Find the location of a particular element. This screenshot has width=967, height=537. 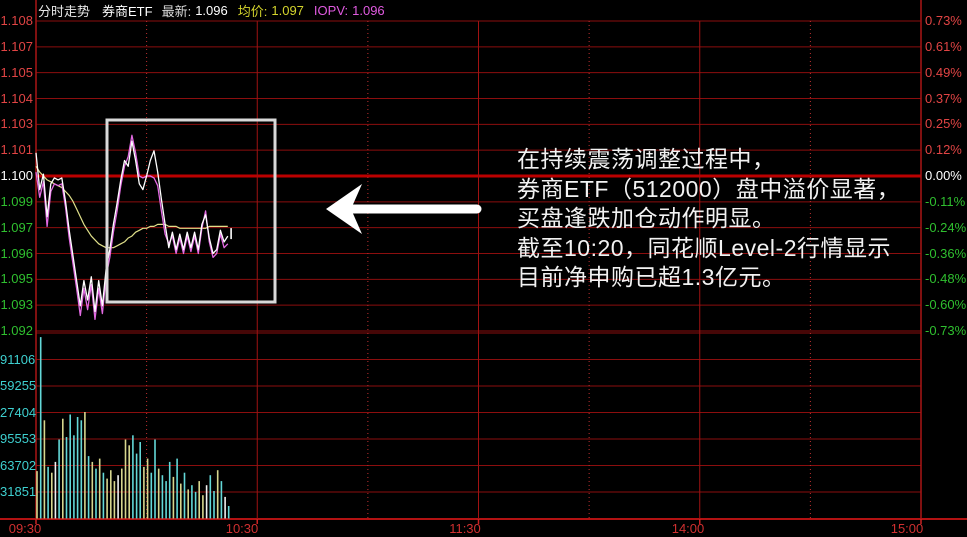

volume-axis-label: 27404 is located at coordinates (18, 412).